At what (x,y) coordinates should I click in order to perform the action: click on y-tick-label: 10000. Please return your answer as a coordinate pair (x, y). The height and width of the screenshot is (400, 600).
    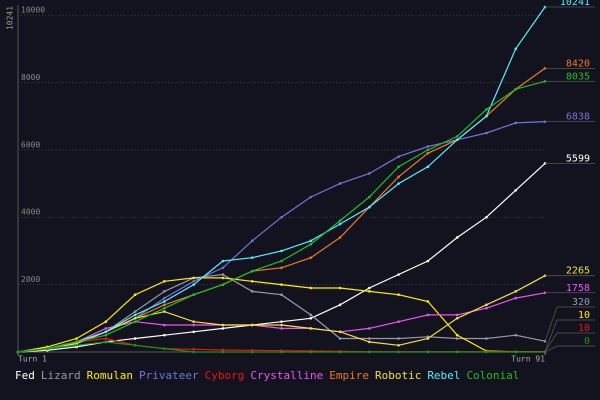
    Looking at the image, I should click on (33, 10).